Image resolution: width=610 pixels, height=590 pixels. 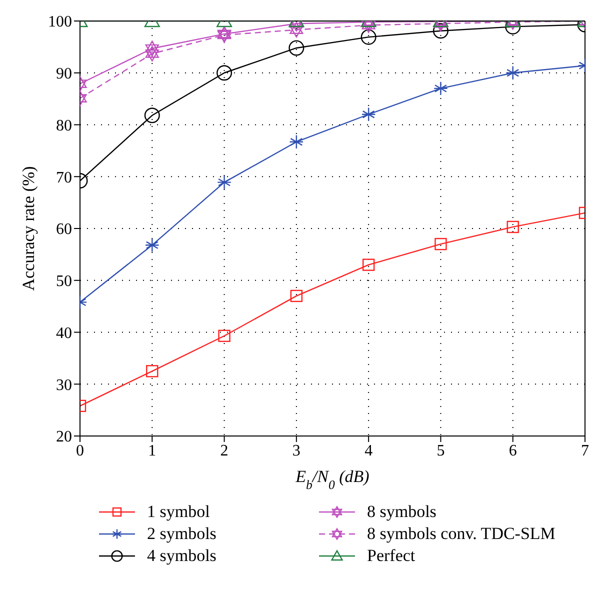 I want to click on legend-label: 1 symbol, so click(x=178, y=512).